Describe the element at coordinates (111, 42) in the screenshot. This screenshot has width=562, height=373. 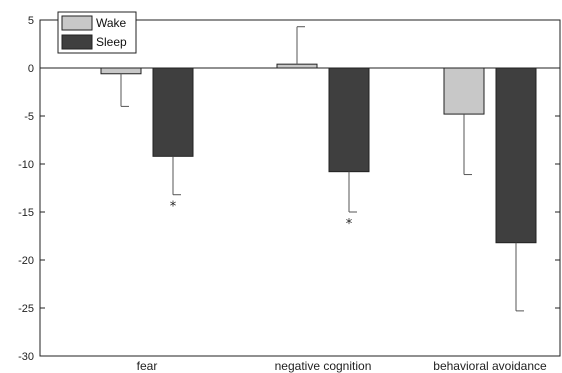
I see `legend-label-sleep: Sleep` at that location.